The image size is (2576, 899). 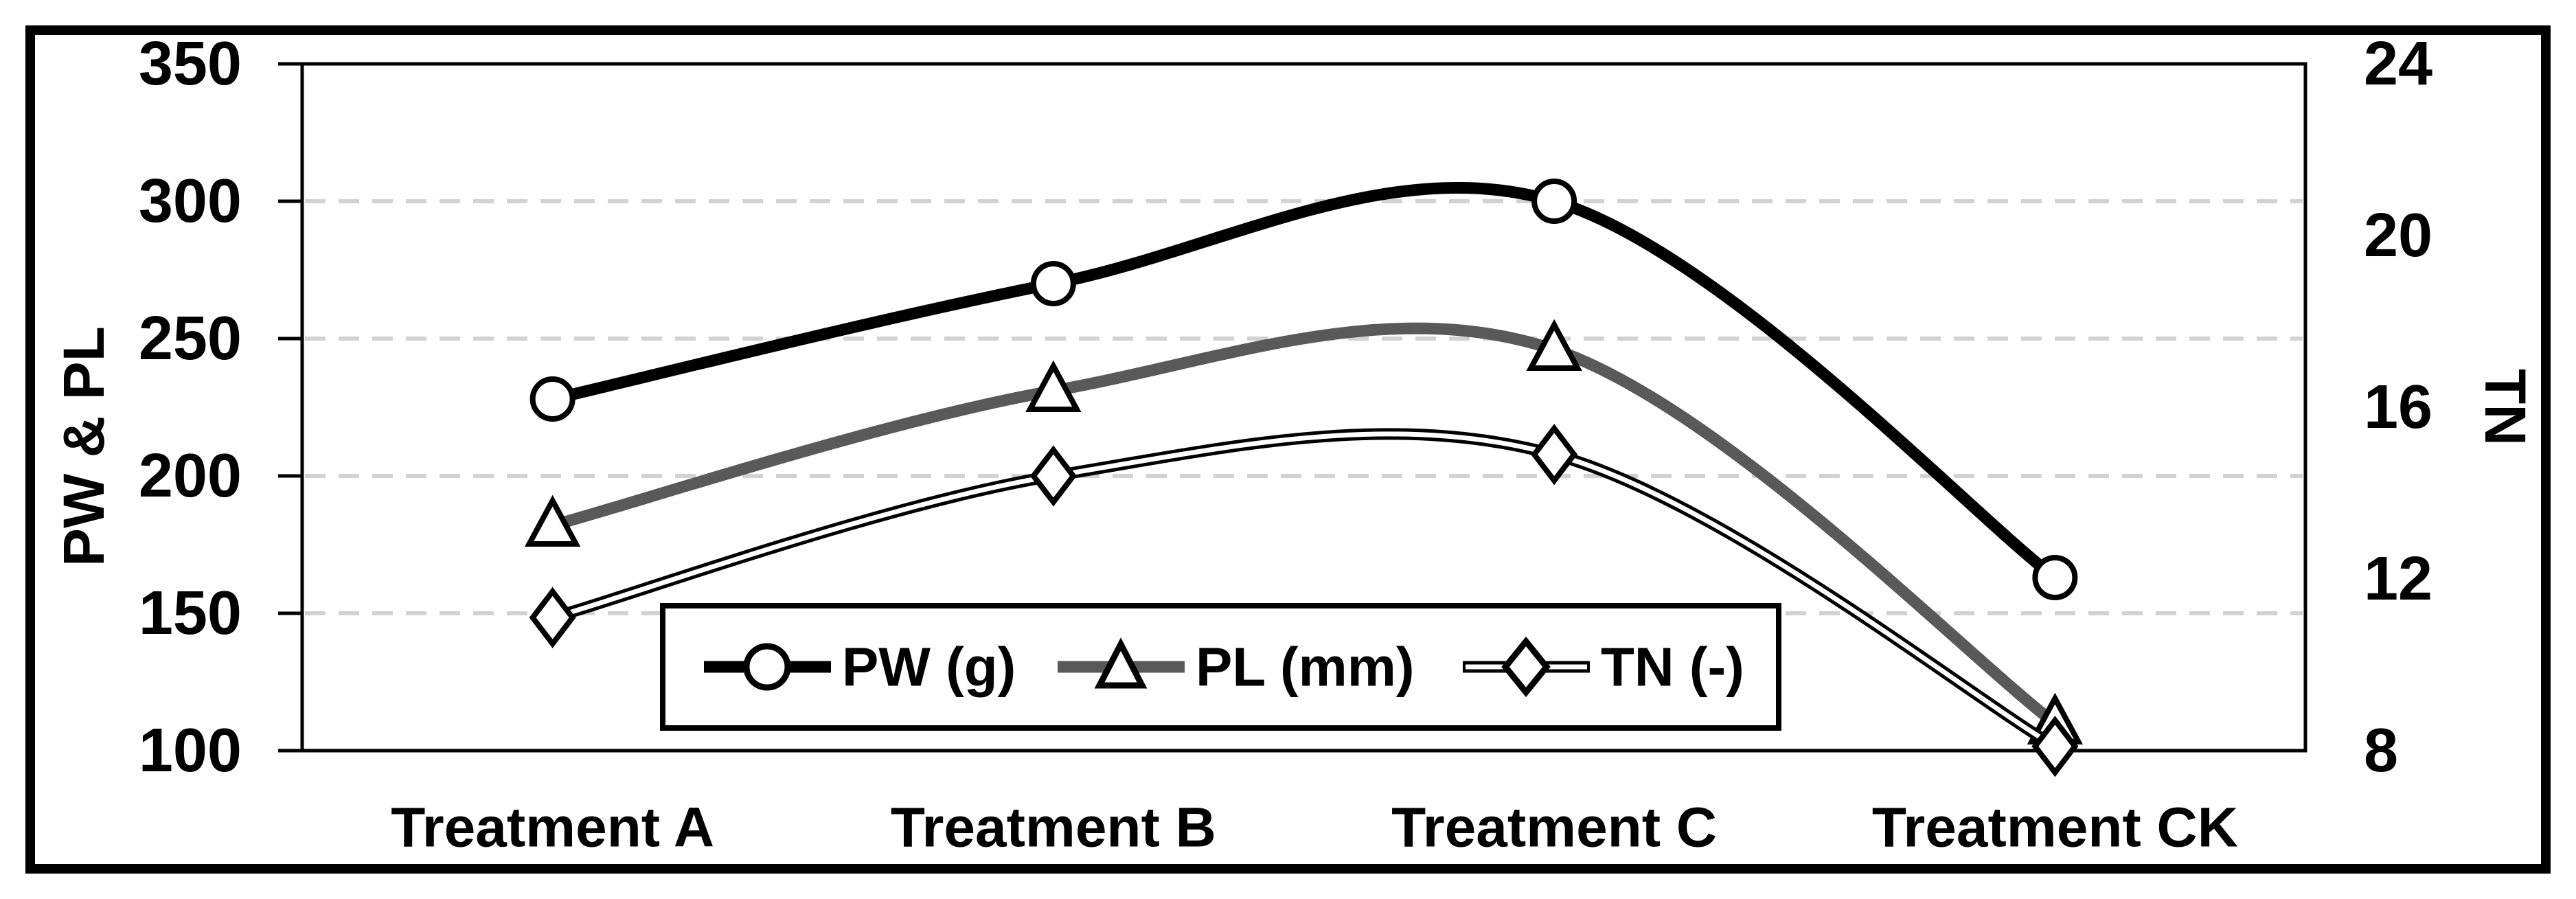 I want to click on diamond-marker-icon, so click(x=1526, y=667).